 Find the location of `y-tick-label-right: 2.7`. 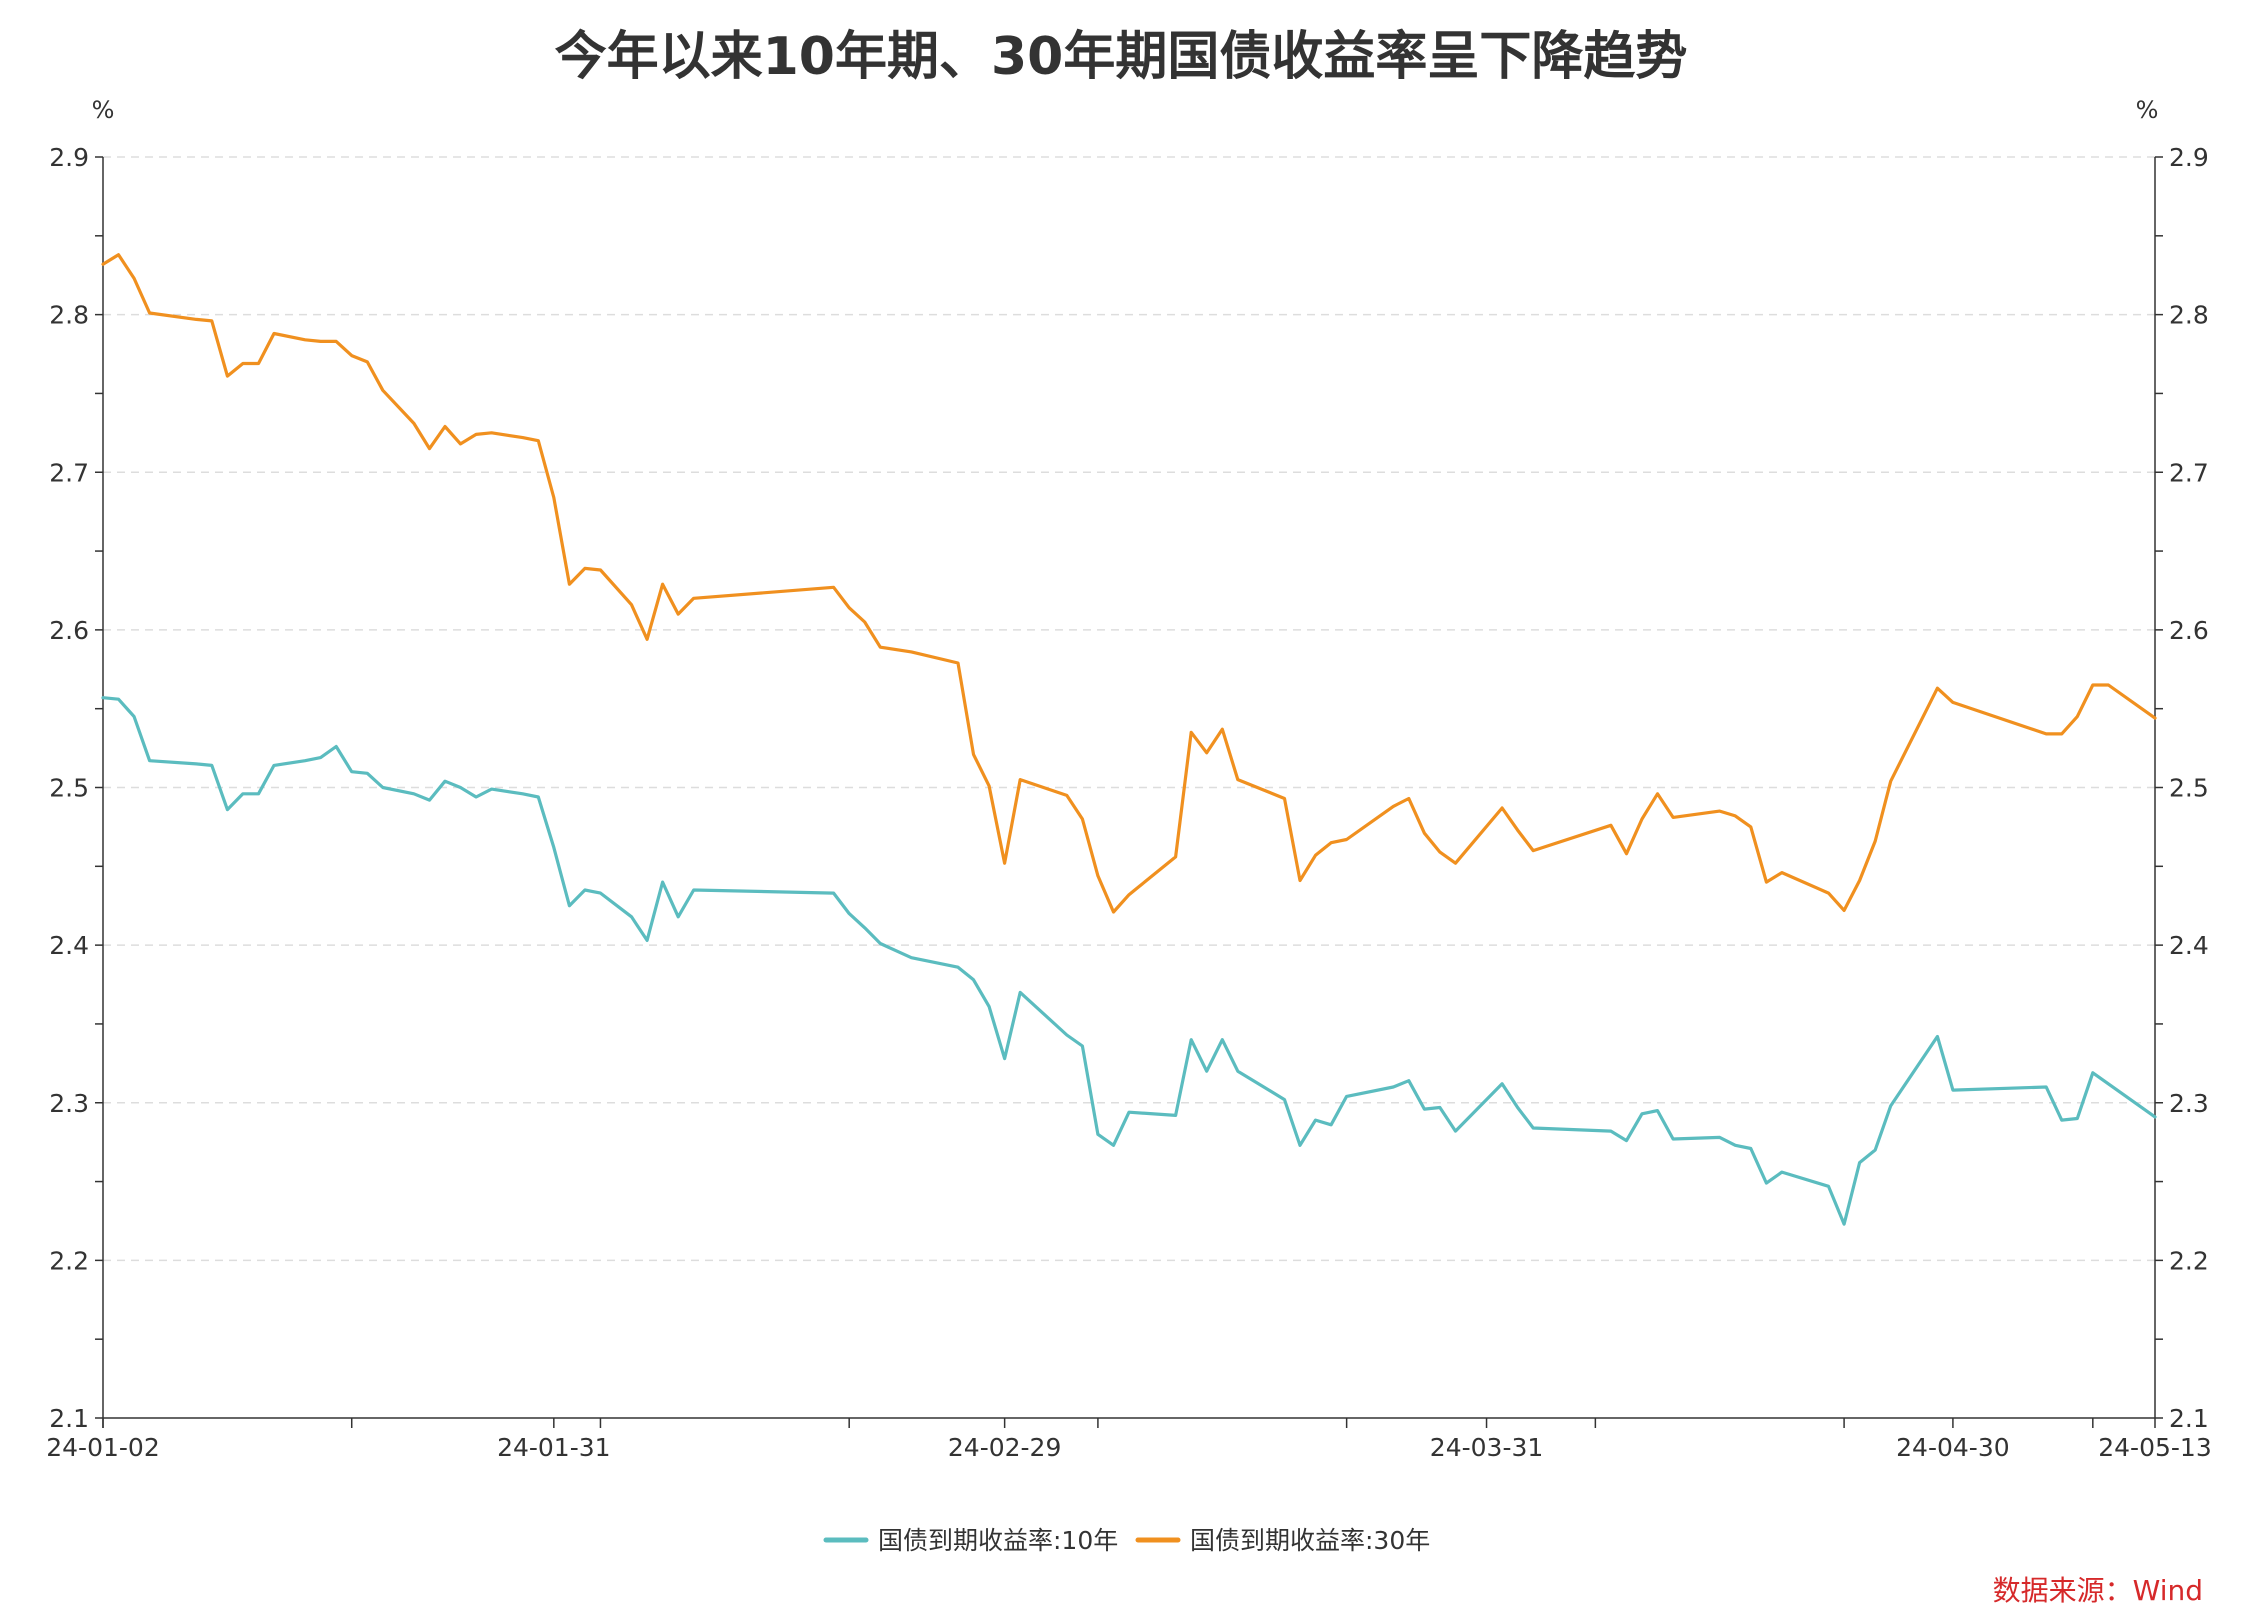

y-tick-label-right: 2.7 is located at coordinates (2189, 472).